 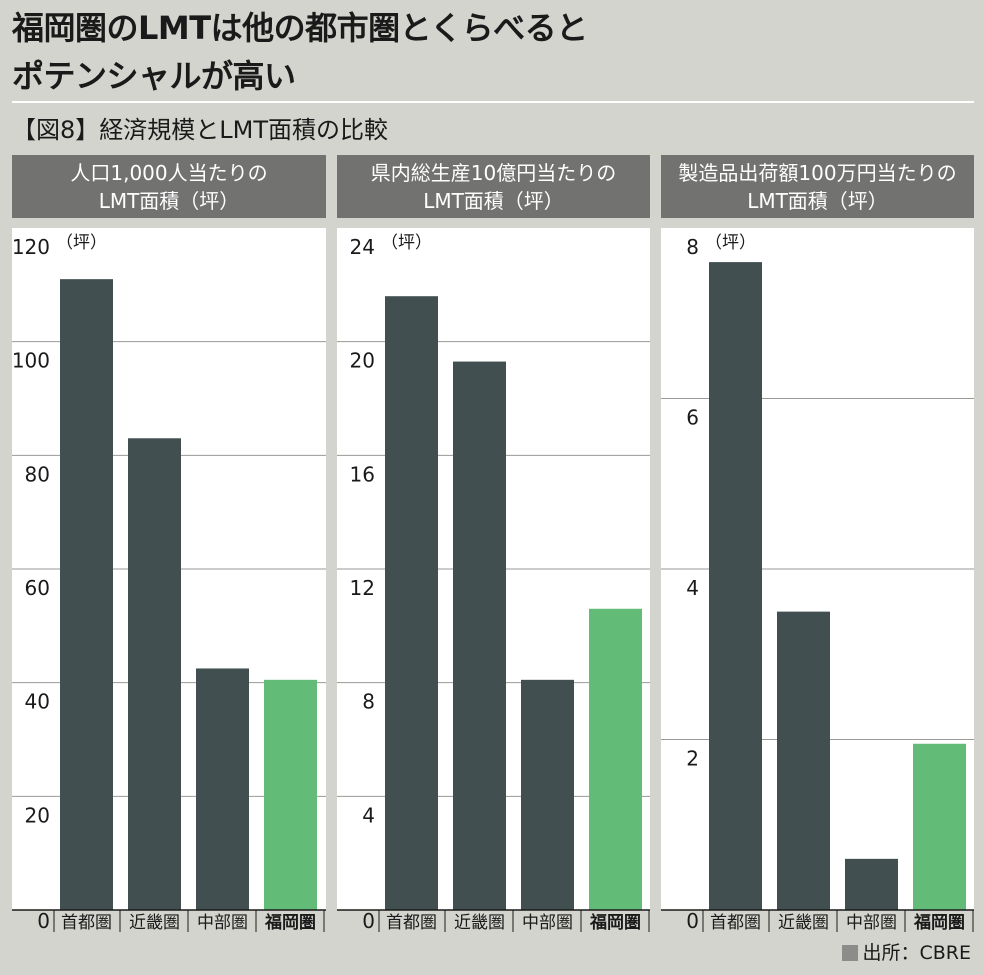 I want to click on source-note: 出所：CBRE, so click(x=906, y=953).